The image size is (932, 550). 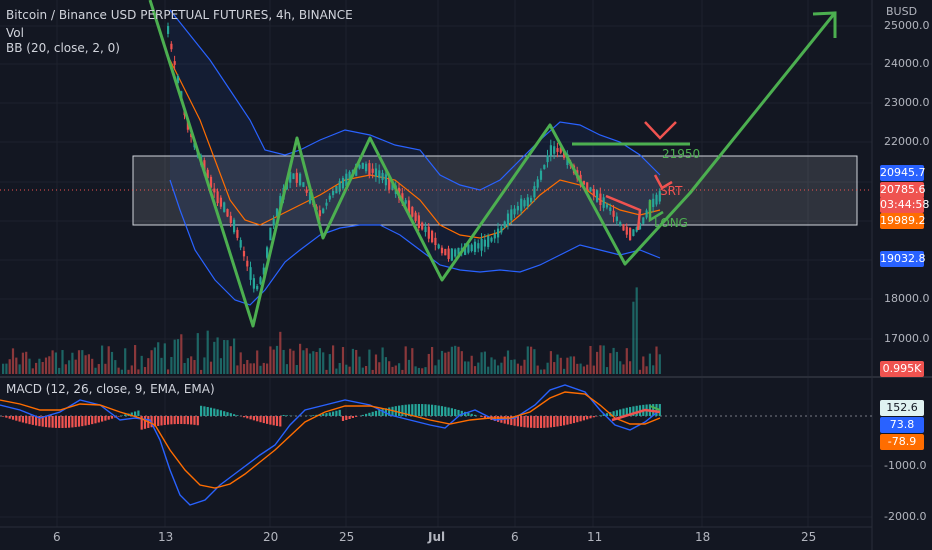 I want to click on short-annotation: SRT, so click(x=671, y=191).